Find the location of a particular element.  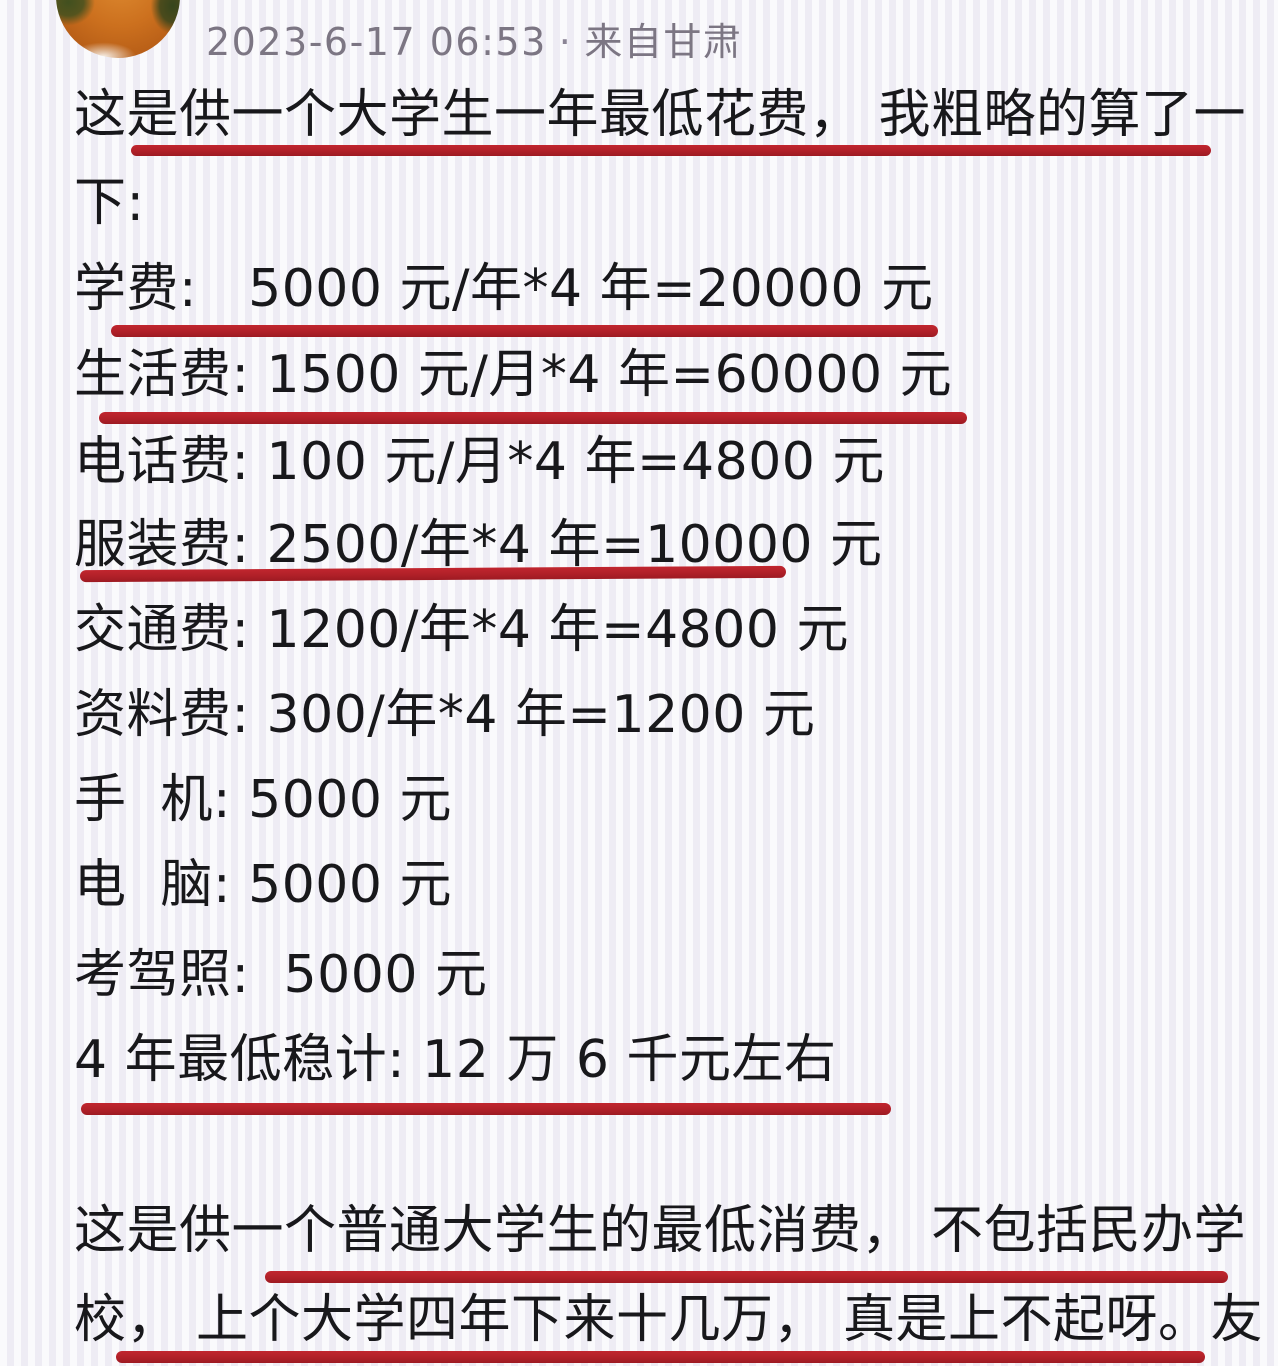

line-outro-1: 这是供一个普通大学生的最低消费， 不包括民办学 is located at coordinates (660, 1231).